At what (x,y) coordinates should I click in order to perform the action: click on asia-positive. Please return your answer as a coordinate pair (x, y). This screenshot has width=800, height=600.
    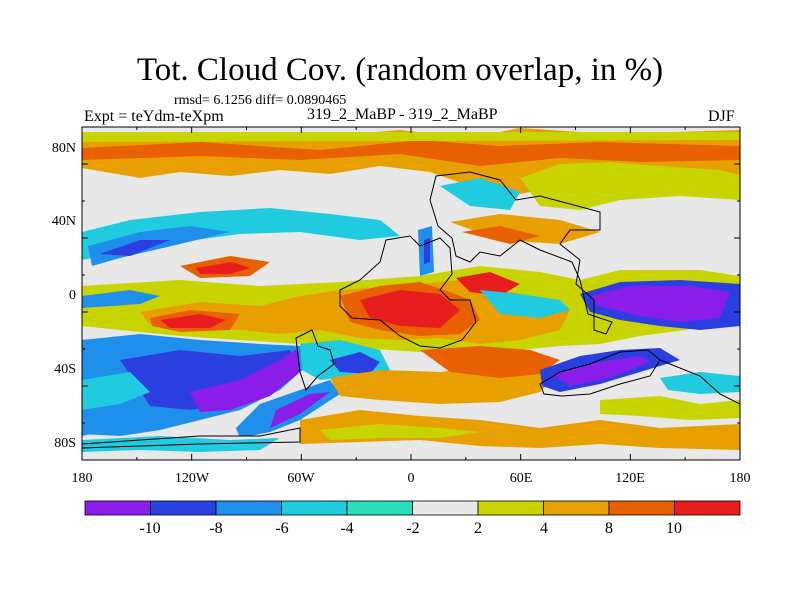
    Looking at the image, I should click on (630, 186).